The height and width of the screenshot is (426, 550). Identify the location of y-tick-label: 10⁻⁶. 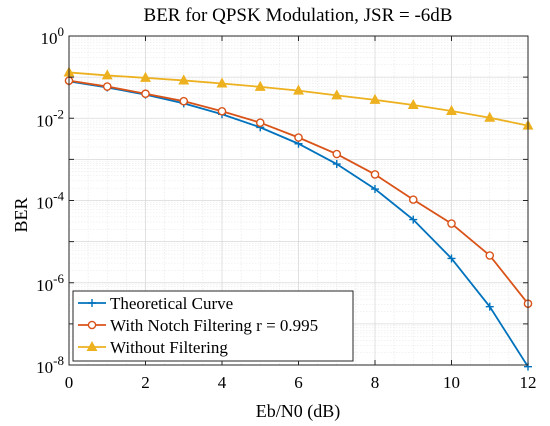
(50, 283).